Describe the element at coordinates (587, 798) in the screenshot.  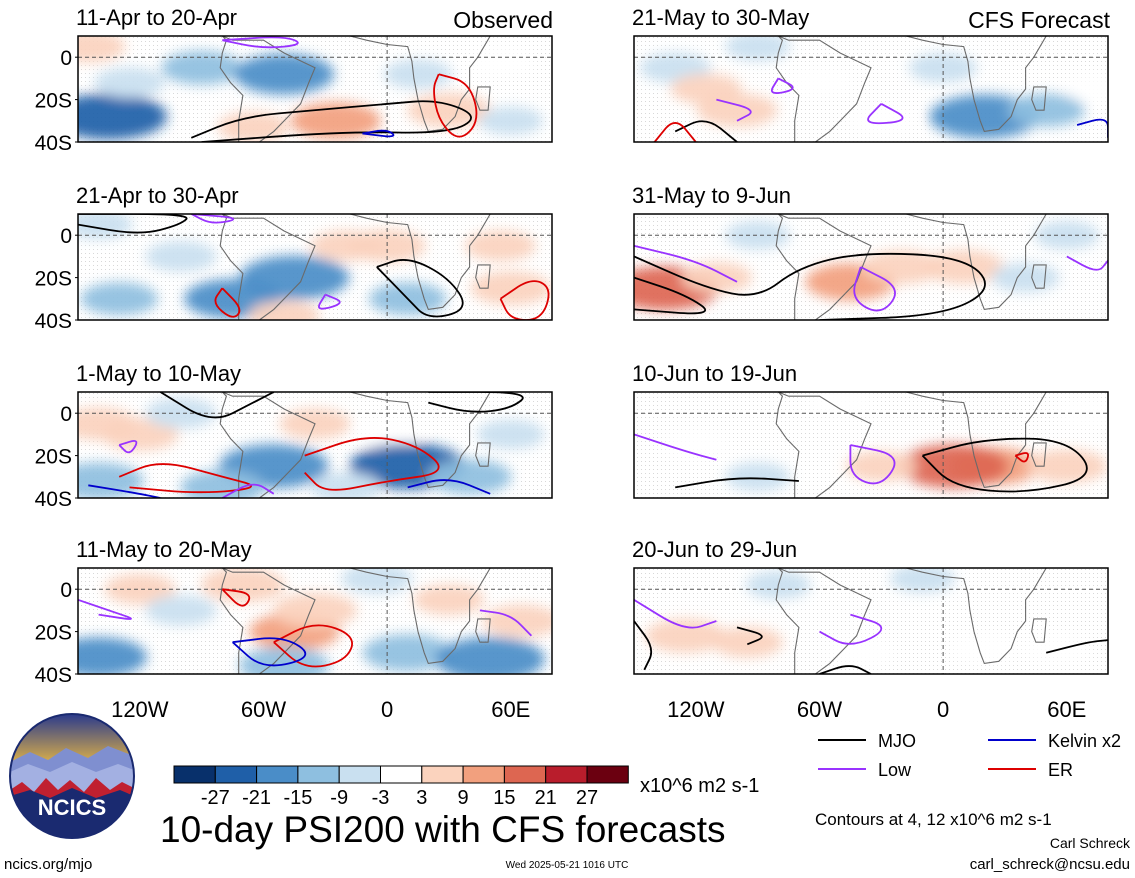
I see `colorbar-tick-label: 27` at that location.